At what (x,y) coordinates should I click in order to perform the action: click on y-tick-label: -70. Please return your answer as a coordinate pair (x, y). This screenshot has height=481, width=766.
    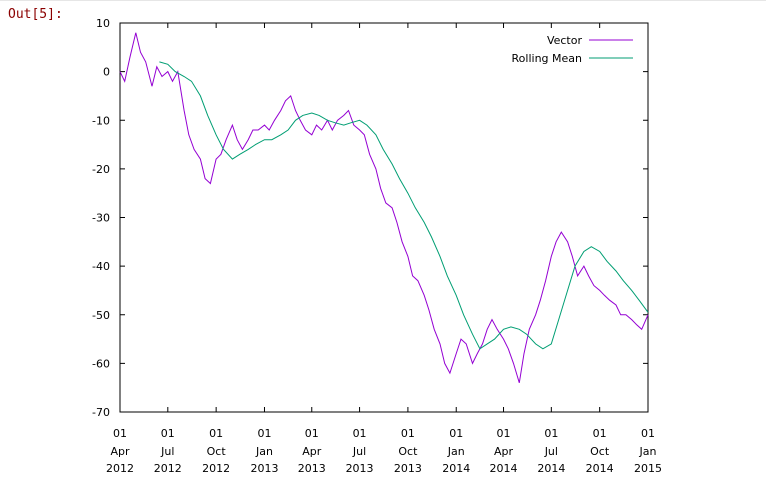
    Looking at the image, I should click on (101, 412).